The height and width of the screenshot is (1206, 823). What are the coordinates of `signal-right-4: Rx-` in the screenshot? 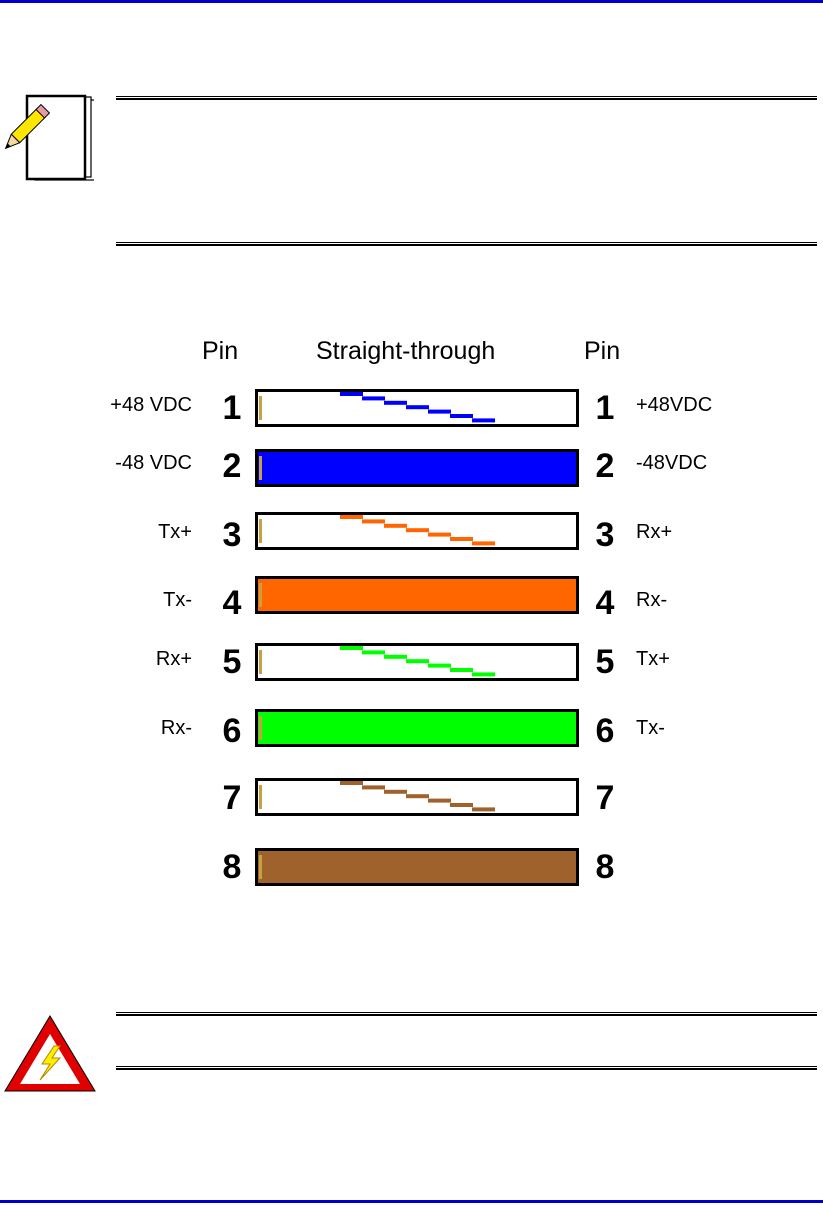 It's located at (652, 600).